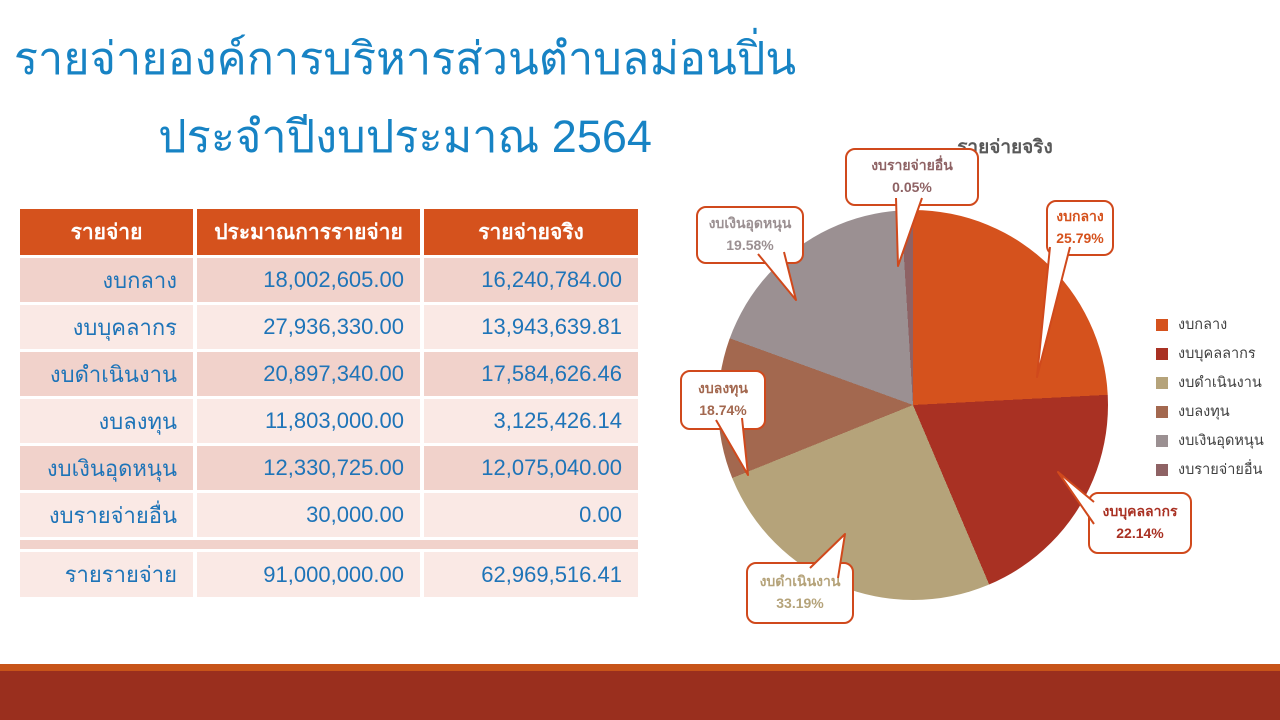 The image size is (1280, 720). Describe the element at coordinates (405, 136) in the screenshot. I see `title-line-2: ประจำปีงบประมาณ 2564` at that location.